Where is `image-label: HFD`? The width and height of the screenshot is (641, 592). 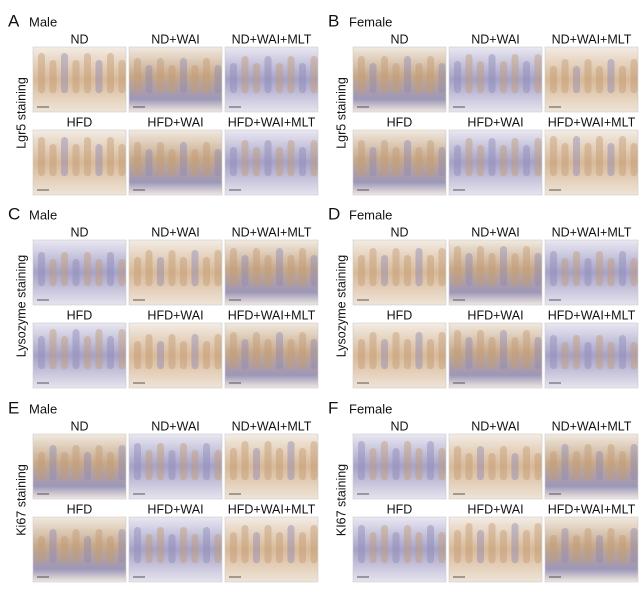 image-label: HFD is located at coordinates (400, 315).